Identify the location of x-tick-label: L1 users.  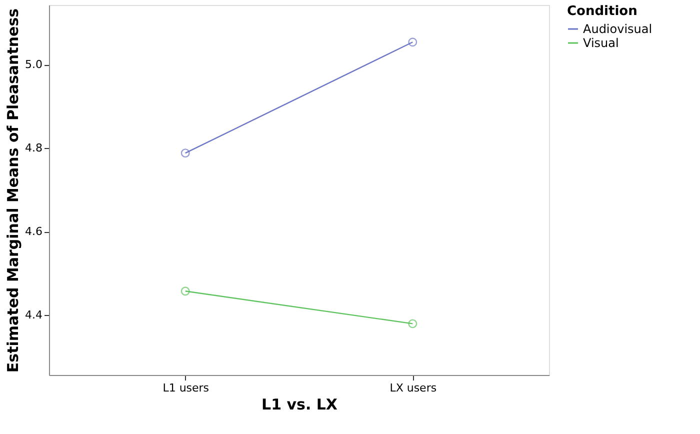
(186, 388).